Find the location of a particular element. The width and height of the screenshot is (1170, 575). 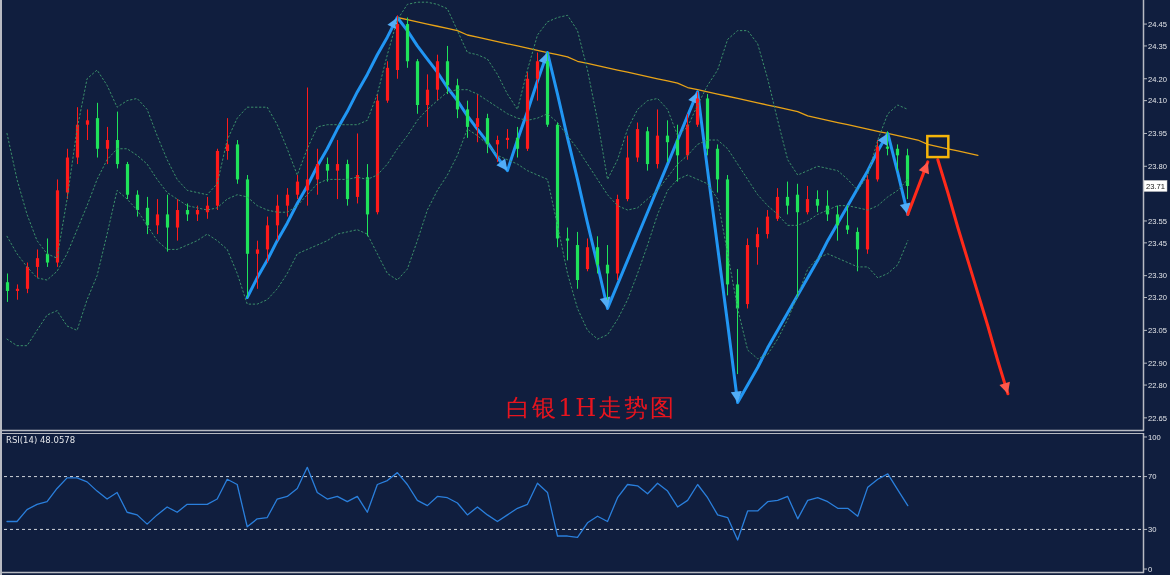

text: 白银1H走势图 is located at coordinates (591, 408).